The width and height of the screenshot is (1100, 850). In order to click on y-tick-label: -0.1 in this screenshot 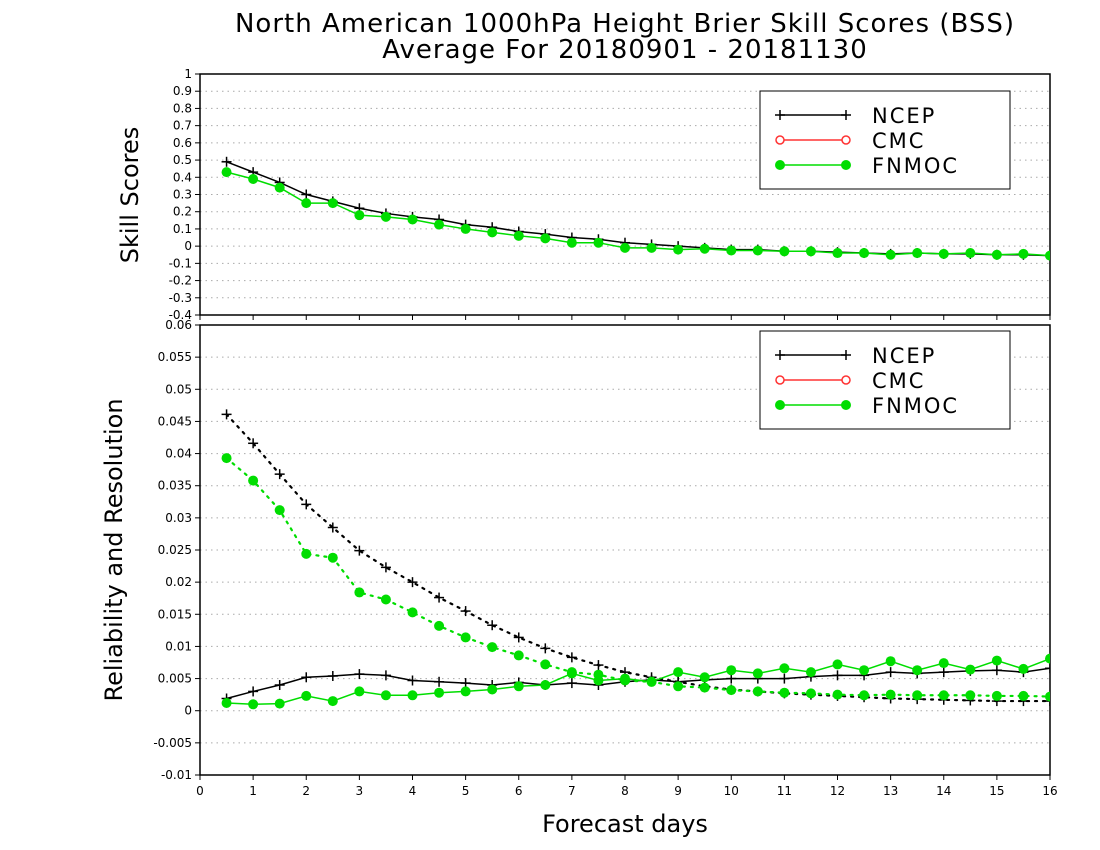, I will do `click(180, 263)`.